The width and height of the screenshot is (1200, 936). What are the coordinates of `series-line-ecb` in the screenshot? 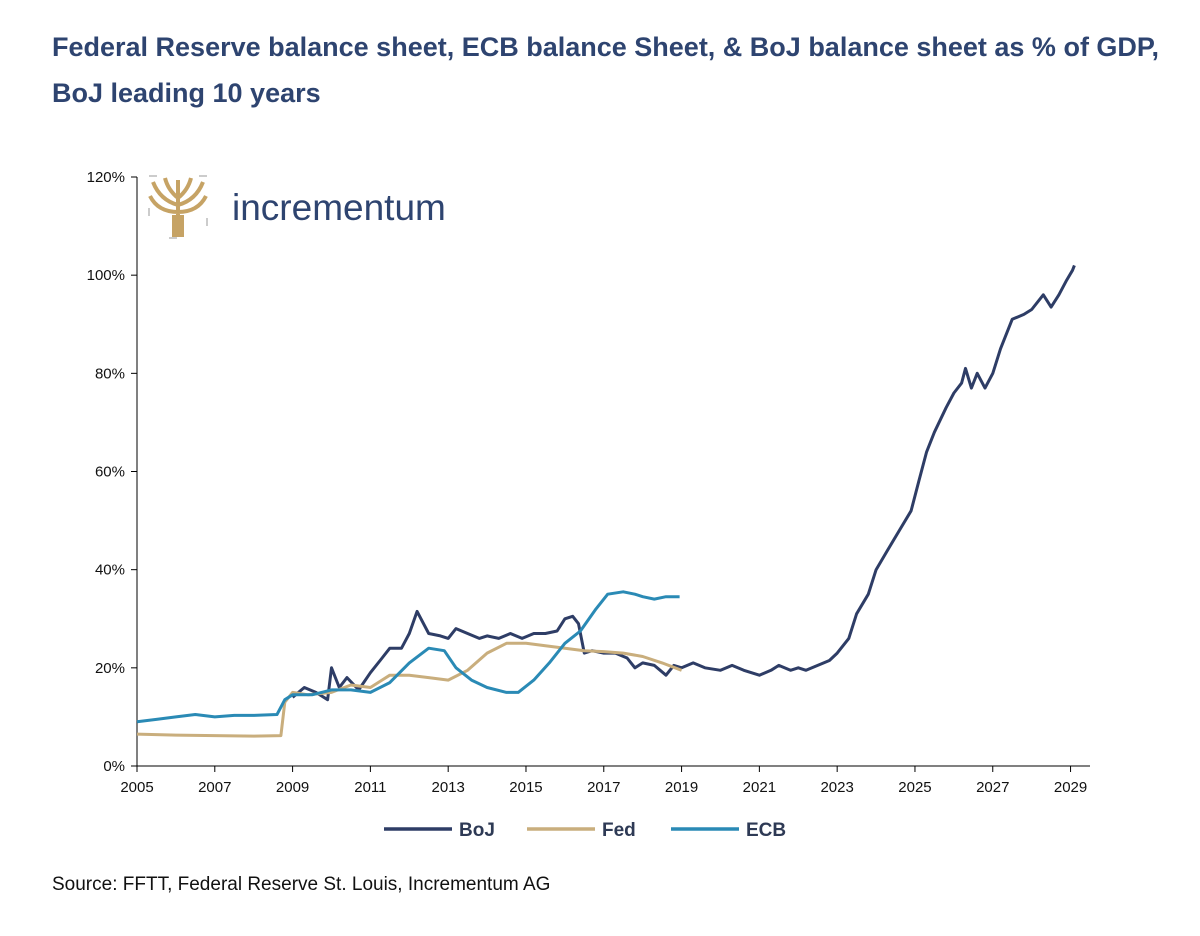 It's located at (408, 657).